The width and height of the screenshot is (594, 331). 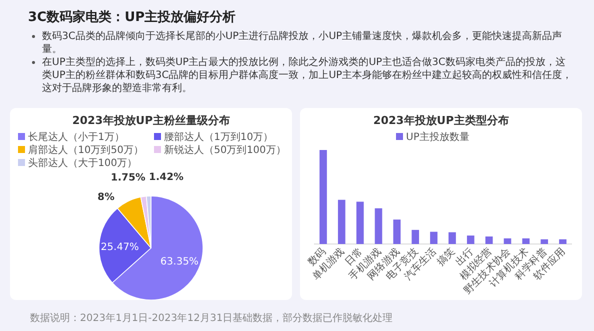 I want to click on data-label: 1.42%, so click(x=166, y=178).